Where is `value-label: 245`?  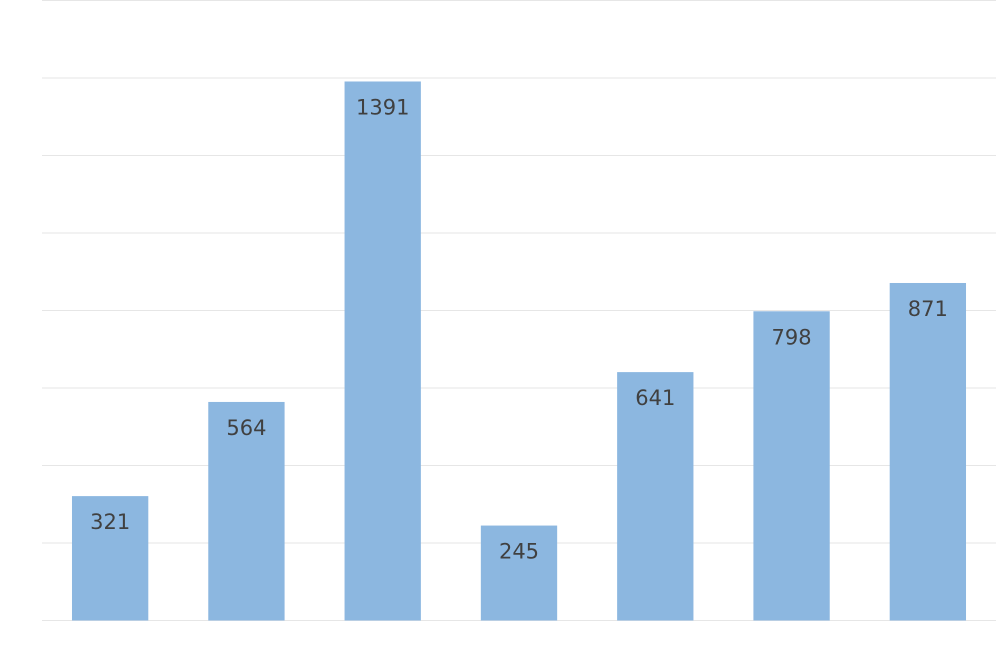 value-label: 245 is located at coordinates (519, 552).